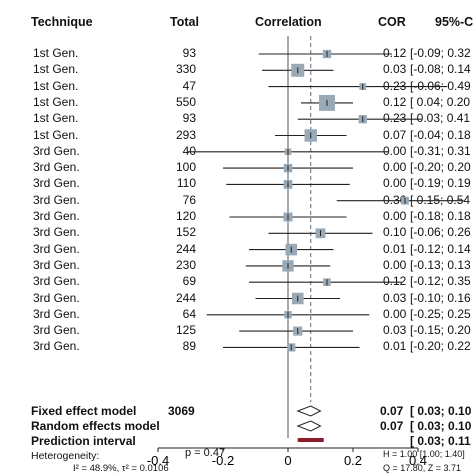  What do you see at coordinates (83, 441) in the screenshot?
I see `prediction-interval-label: Prediction interval` at bounding box center [83, 441].